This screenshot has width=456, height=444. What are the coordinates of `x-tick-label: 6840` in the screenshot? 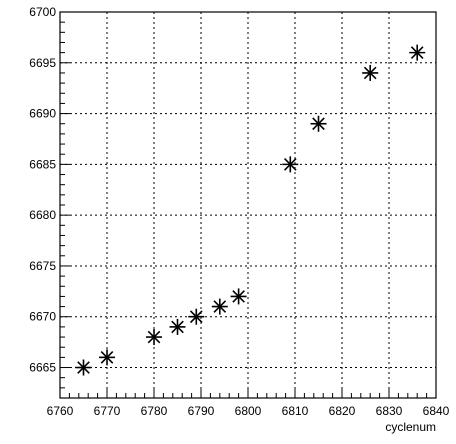 It's located at (436, 411).